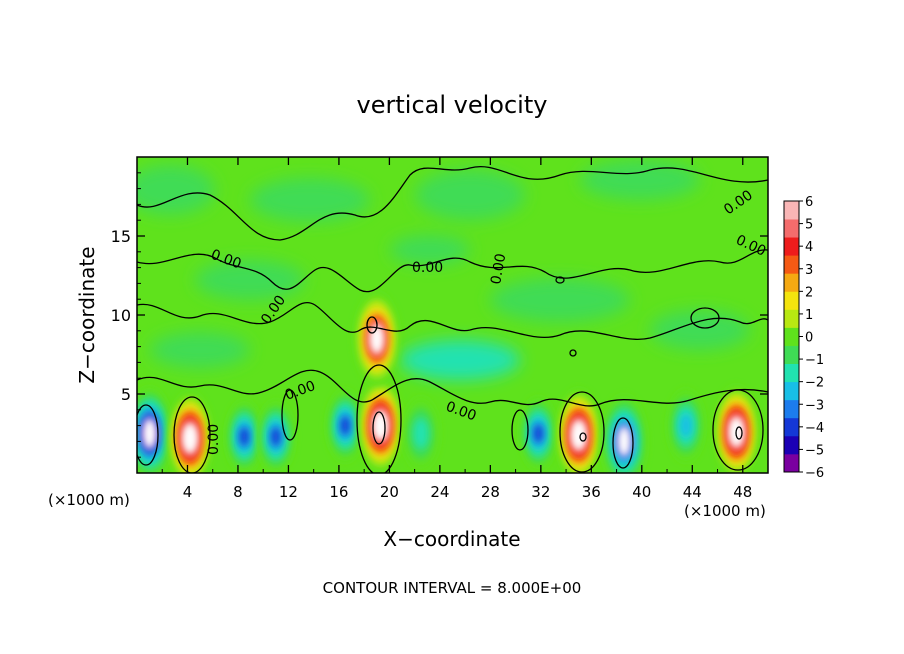 Image resolution: width=904 pixels, height=654 pixels. Describe the element at coordinates (452, 588) in the screenshot. I see `contour-interval-footer: CONTOUR INTERVAL = 8.000E+00` at that location.